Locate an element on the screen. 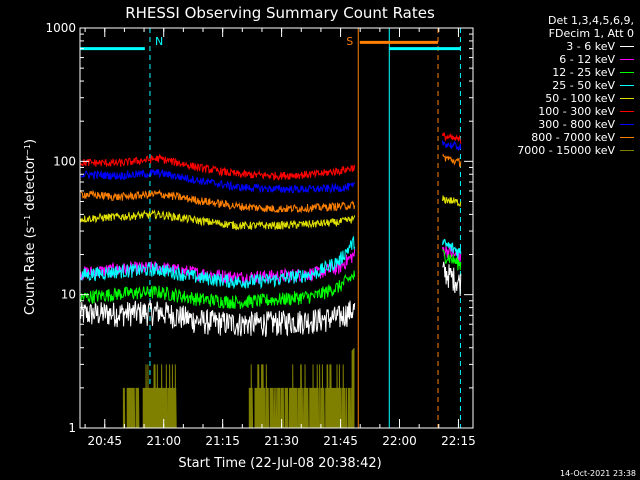 The image size is (640, 480). legend-entry: 800 - 7000 keV is located at coordinates (582, 137).